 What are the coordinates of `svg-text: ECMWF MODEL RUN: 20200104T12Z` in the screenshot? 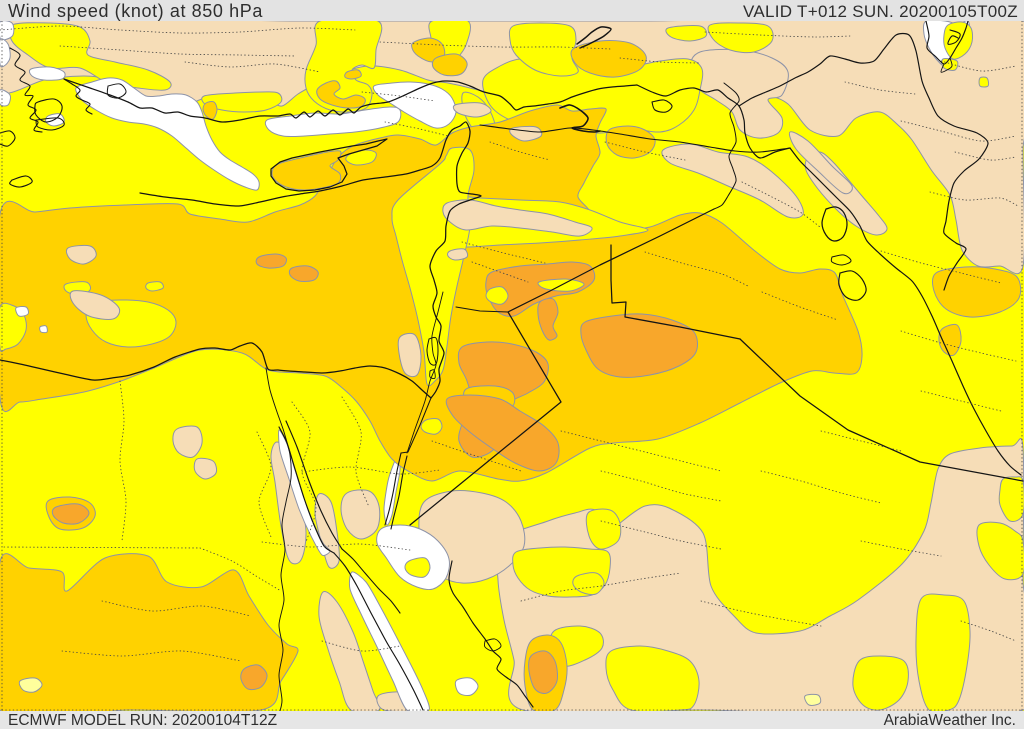 It's located at (142, 720).